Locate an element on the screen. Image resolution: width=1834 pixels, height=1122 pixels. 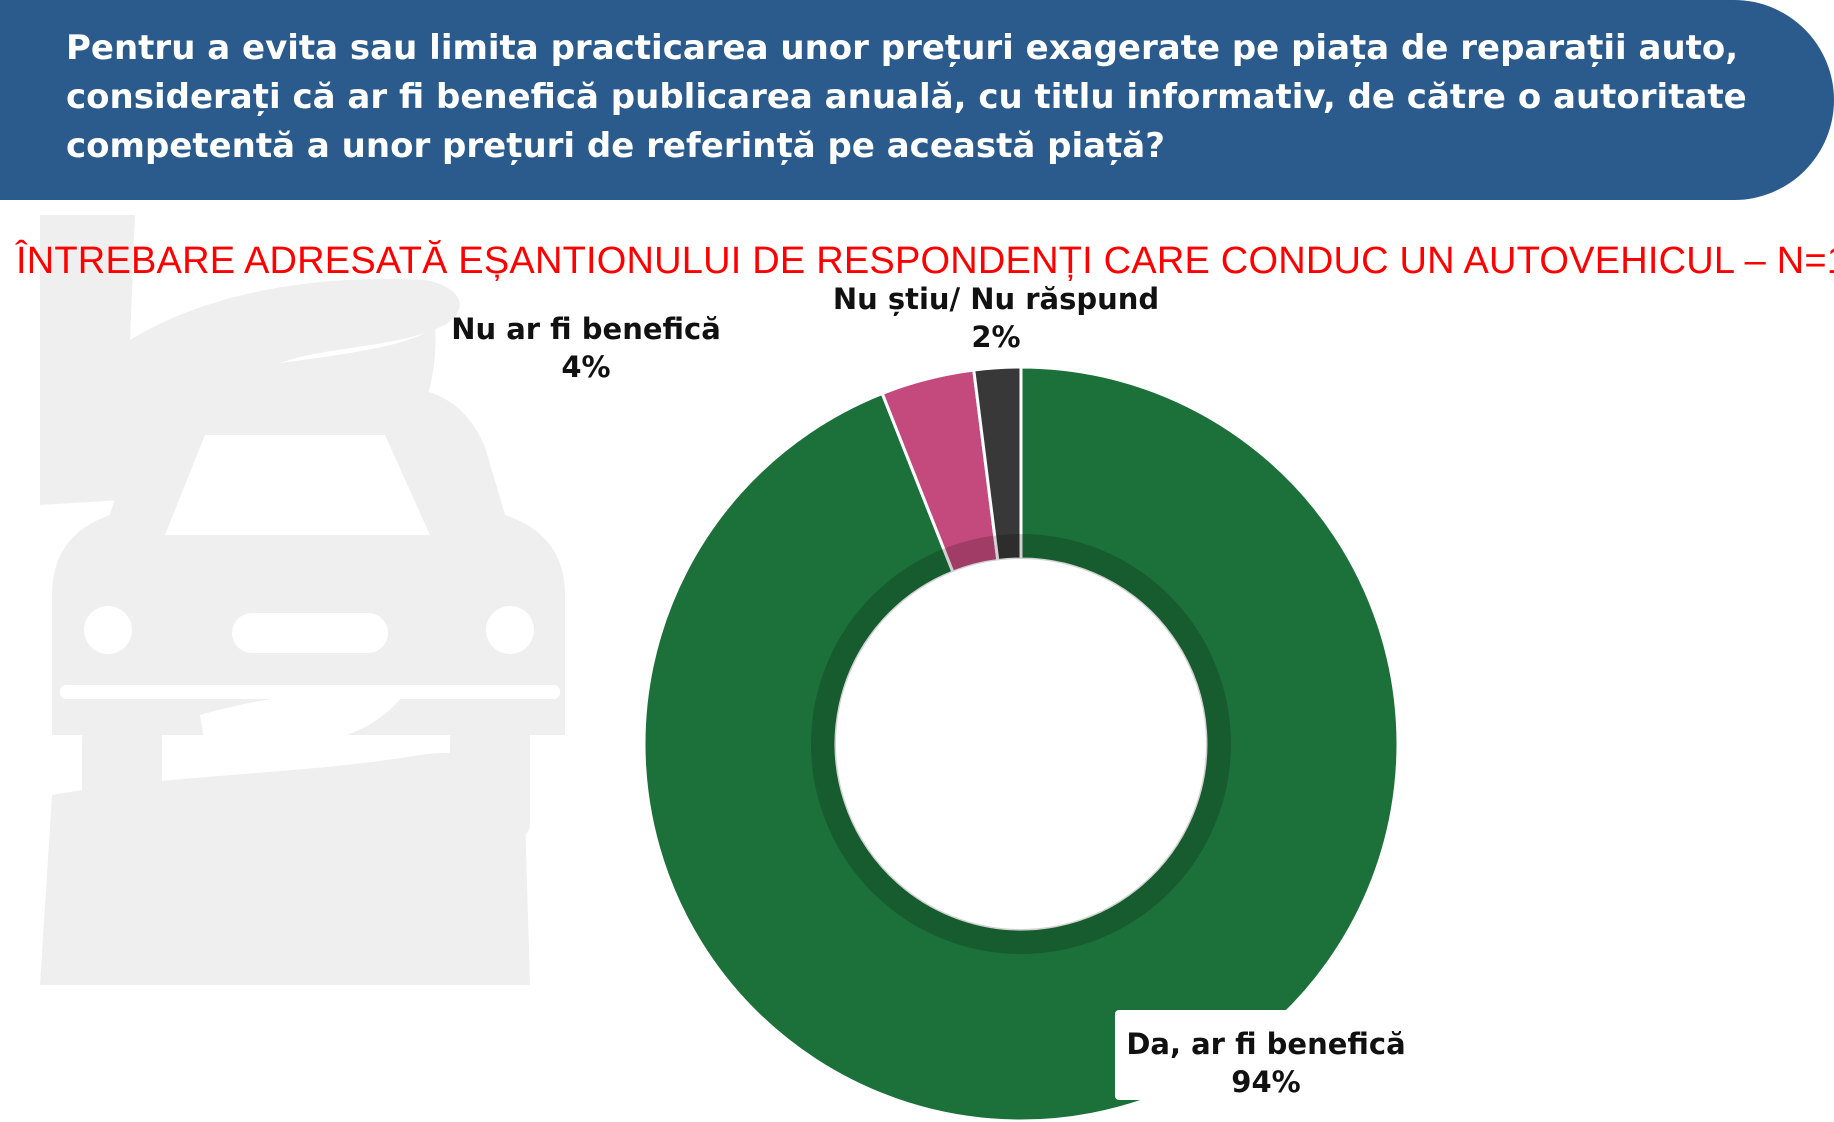
inner-ring-shade is located at coordinates (1021, 744).